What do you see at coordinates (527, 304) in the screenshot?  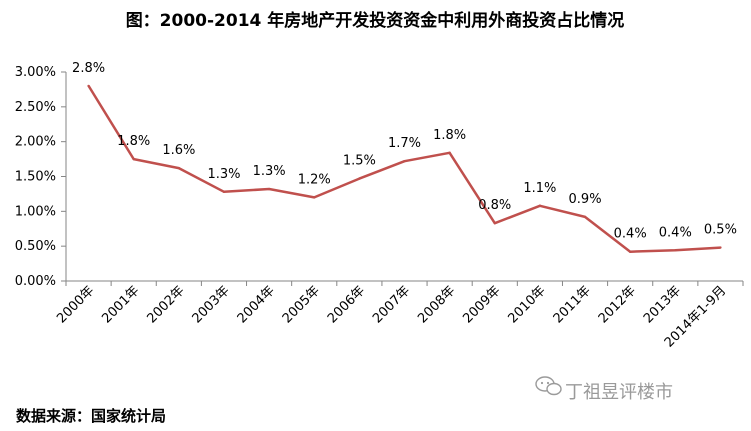 I see `x-tick-label: 2010年` at bounding box center [527, 304].